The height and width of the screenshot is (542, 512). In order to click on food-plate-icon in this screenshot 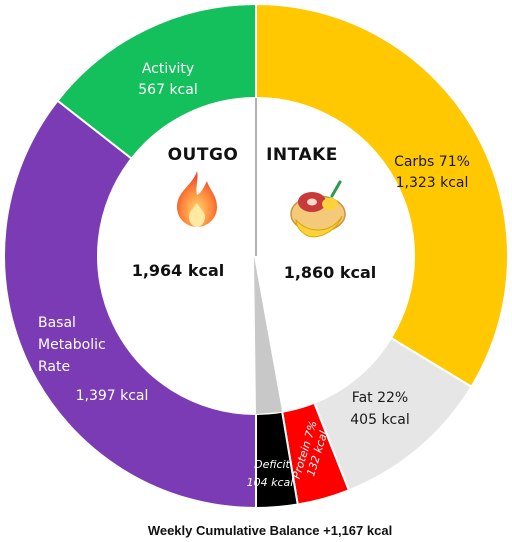, I will do `click(318, 209)`.